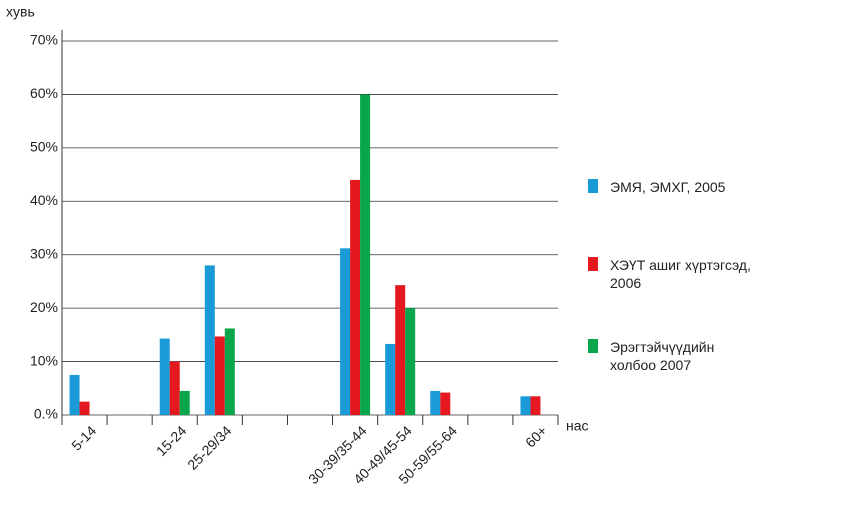 This screenshot has height=508, width=863. I want to click on legend-label: ХЭҮТ ашиг хүртэгсэд, 2006, so click(680, 274).